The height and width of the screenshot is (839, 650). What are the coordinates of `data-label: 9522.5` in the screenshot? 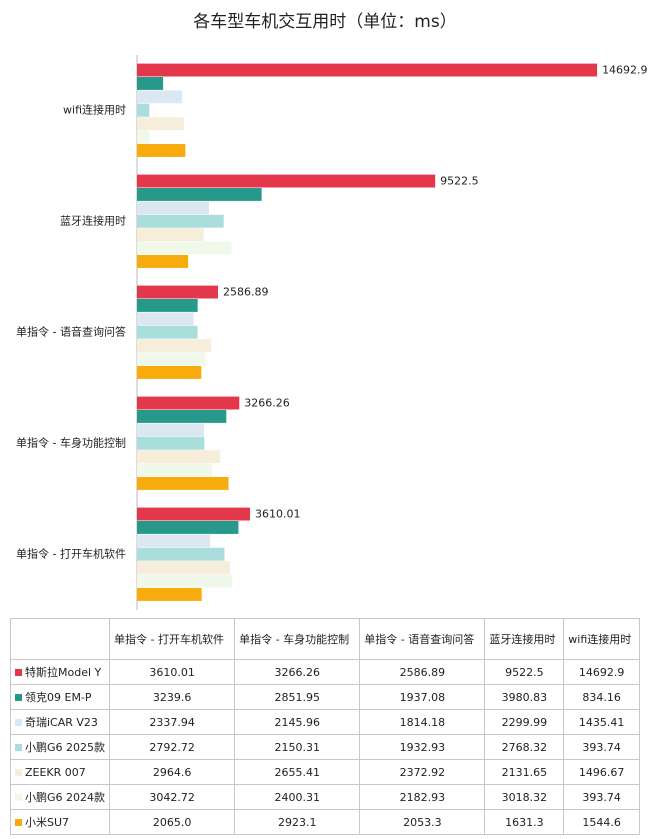 It's located at (459, 180).